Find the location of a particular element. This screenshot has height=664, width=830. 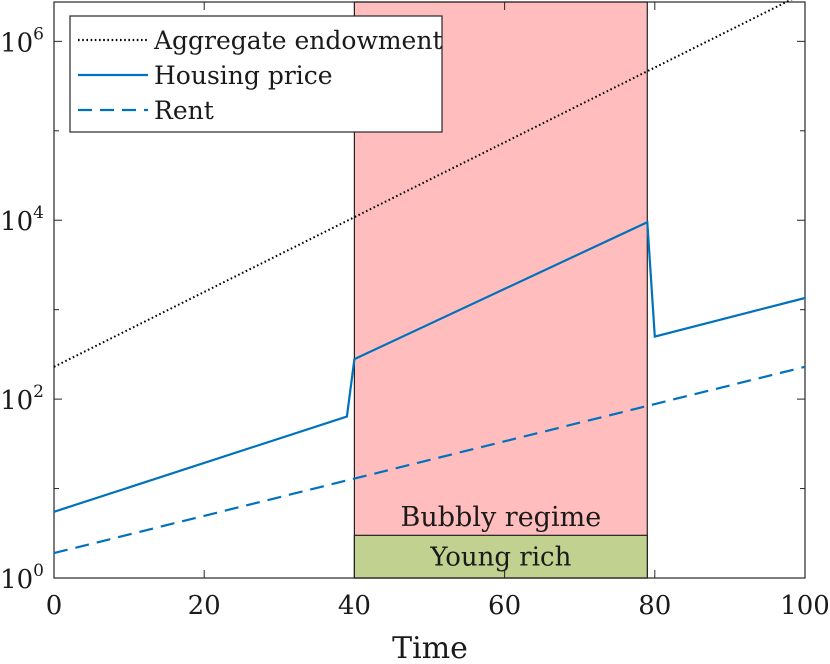

y-tick-exponent: 6 is located at coordinates (38, 34).